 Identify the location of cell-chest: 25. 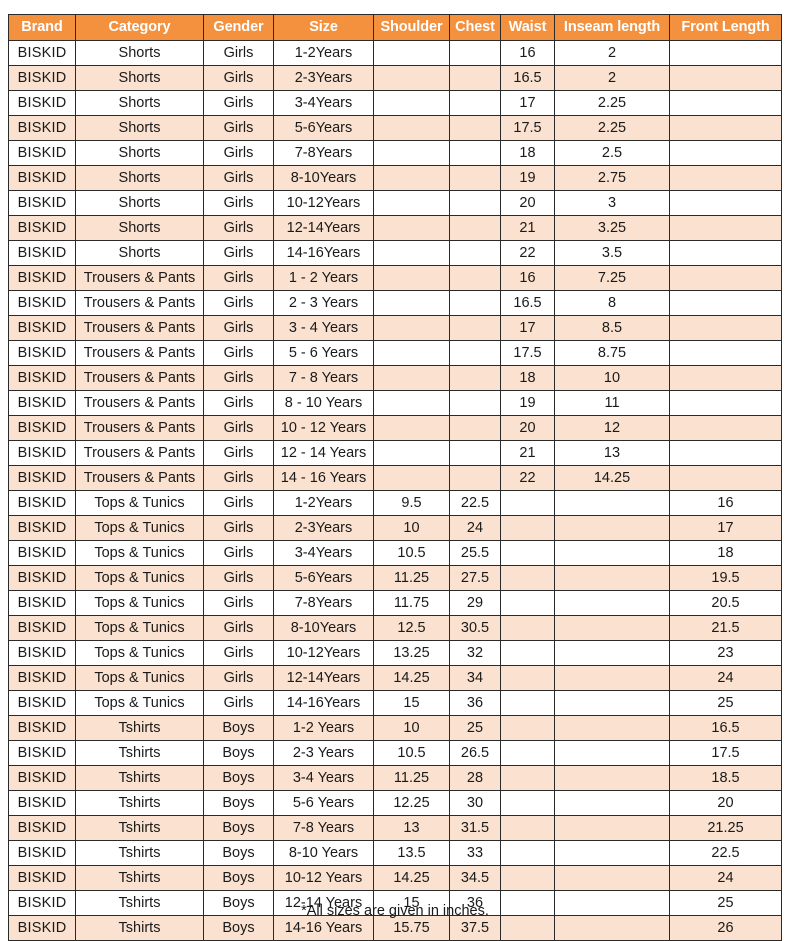
(475, 728).